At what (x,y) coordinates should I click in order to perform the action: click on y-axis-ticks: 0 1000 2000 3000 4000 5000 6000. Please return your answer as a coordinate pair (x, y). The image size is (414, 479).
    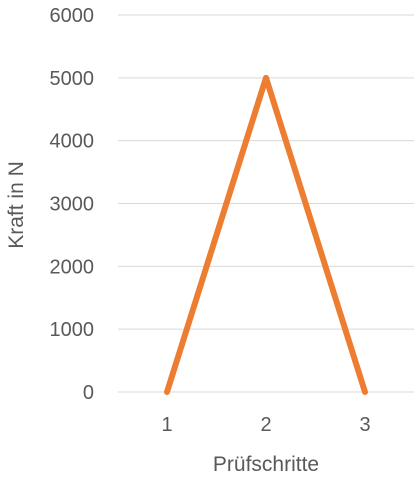
    Looking at the image, I should click on (72, 204).